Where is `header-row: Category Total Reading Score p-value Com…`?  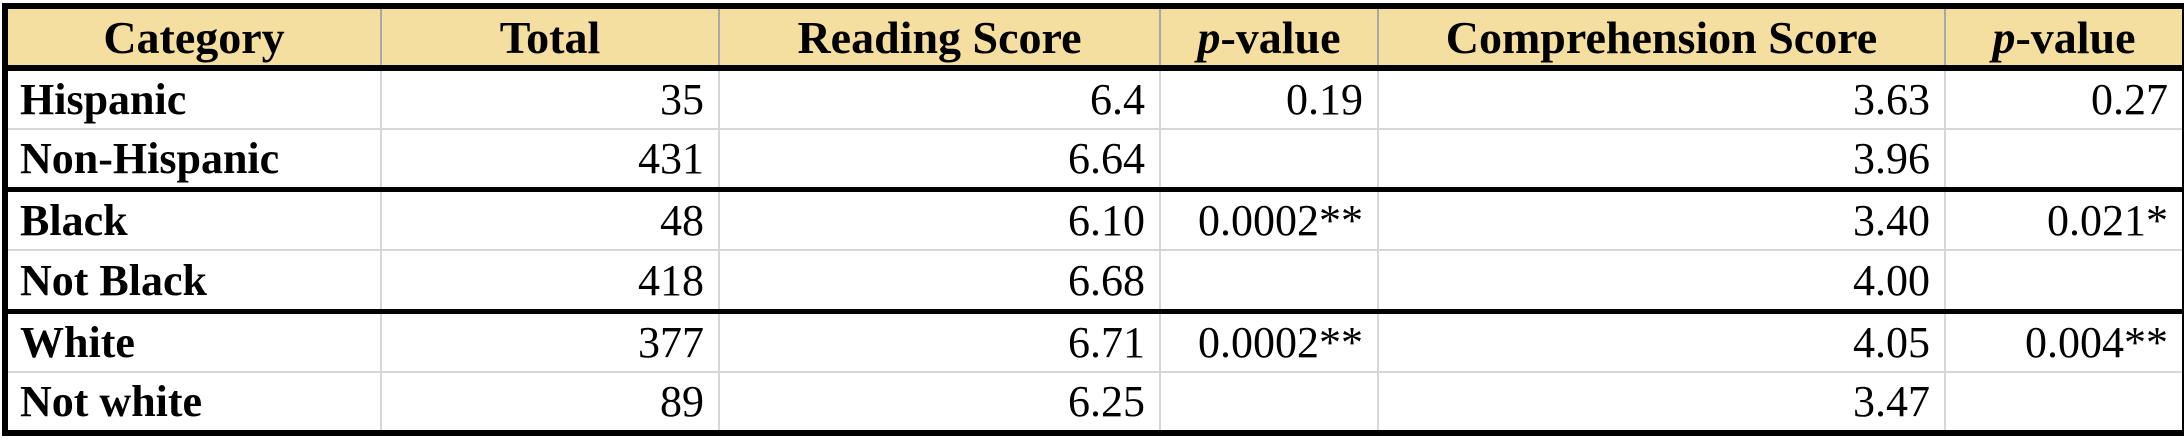
header-row: Category Total Reading Score p-value Com… is located at coordinates (1094, 38).